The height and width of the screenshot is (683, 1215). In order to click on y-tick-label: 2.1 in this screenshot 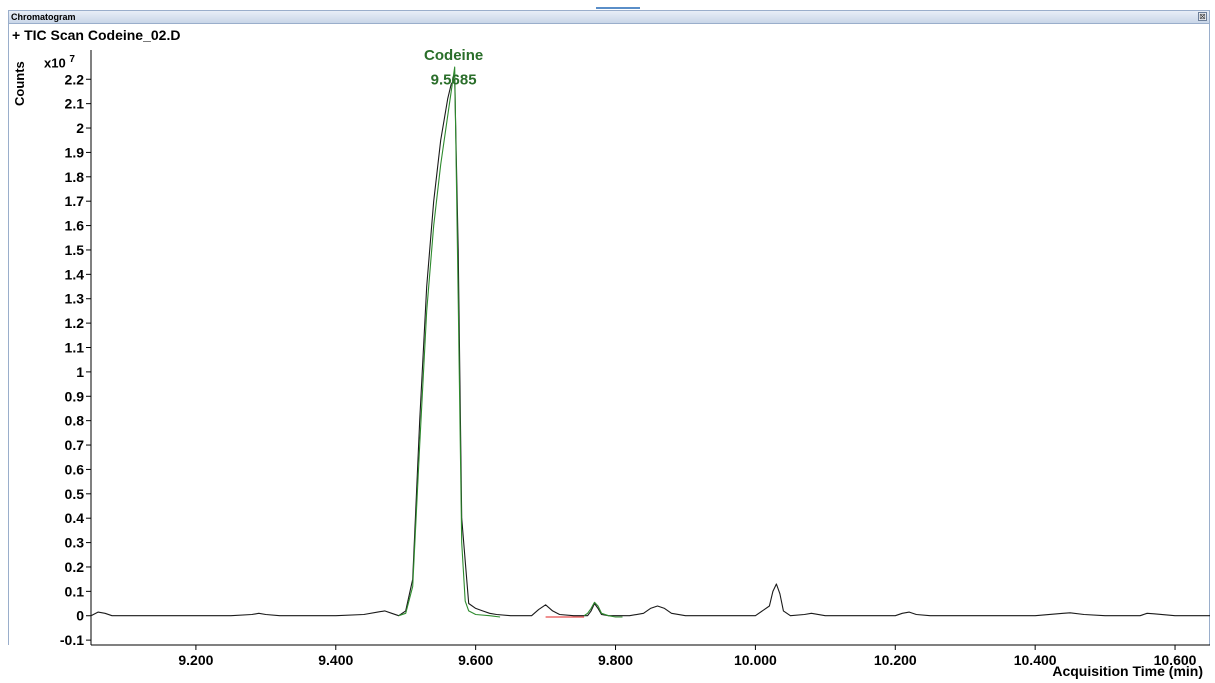, I will do `click(75, 104)`.